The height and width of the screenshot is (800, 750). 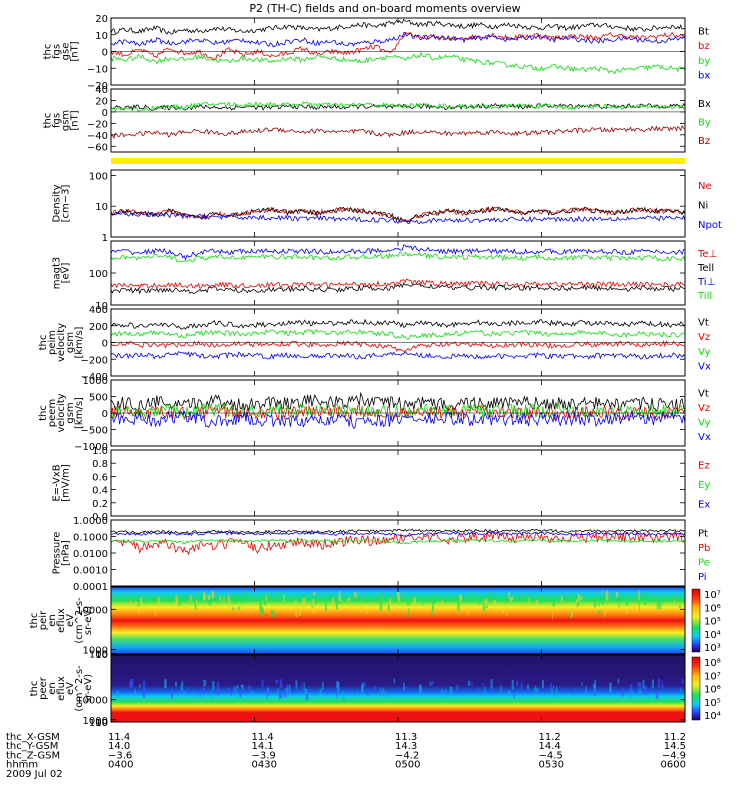 I want to click on ylabel-p10-1: peir, so click(x=43, y=620).